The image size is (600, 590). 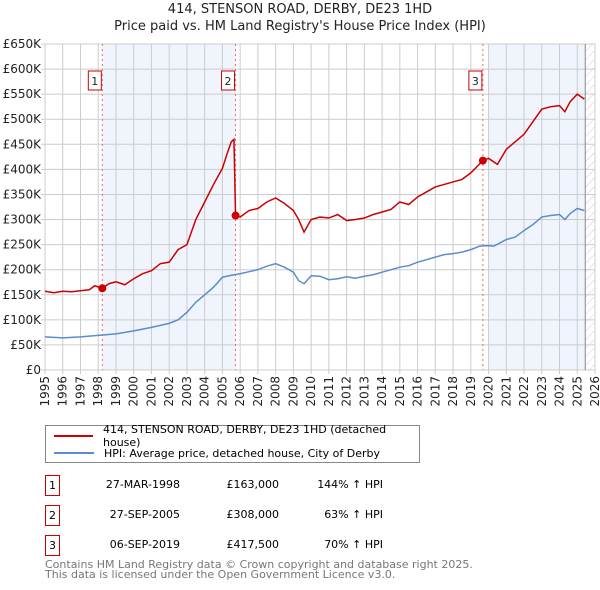 I want to click on y-tick-label: £250K, so click(x=23, y=245).